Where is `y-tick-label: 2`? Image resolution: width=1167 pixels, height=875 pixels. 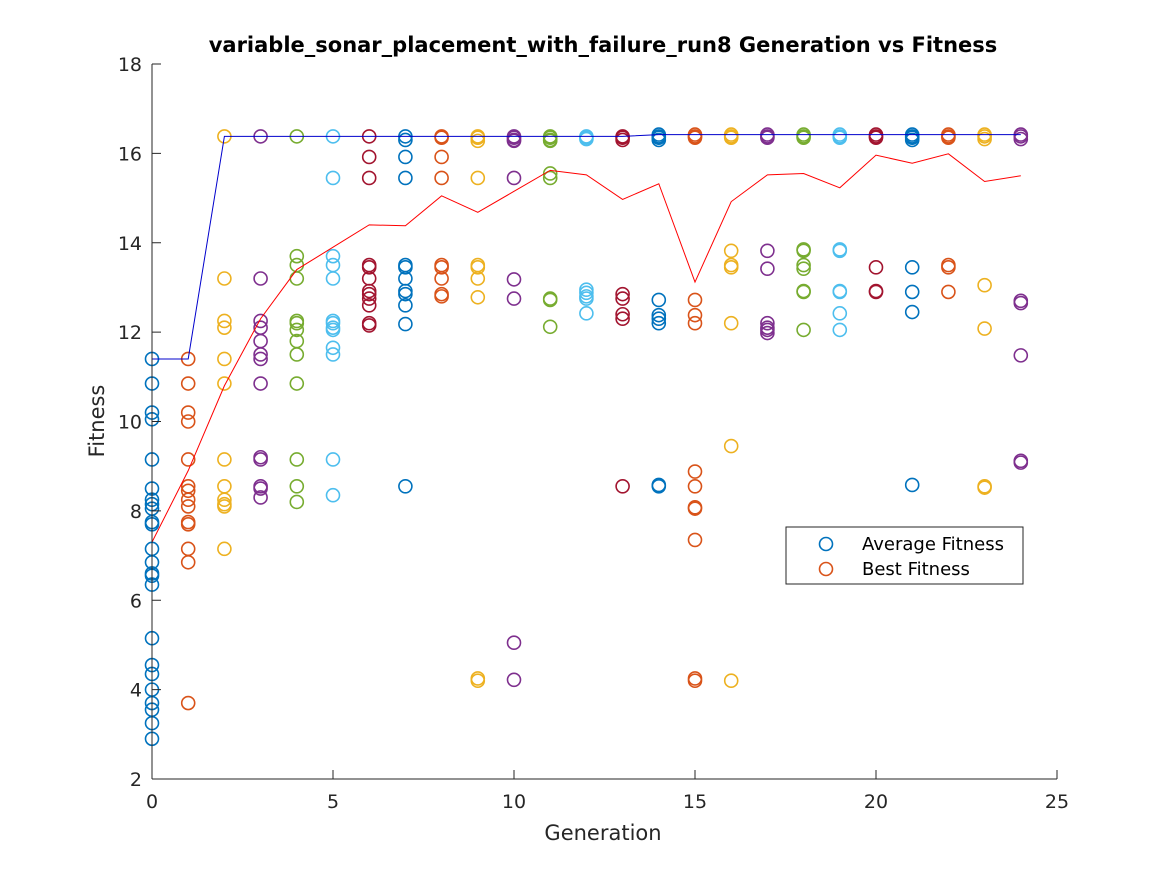
y-tick-label: 2 is located at coordinates (136, 780).